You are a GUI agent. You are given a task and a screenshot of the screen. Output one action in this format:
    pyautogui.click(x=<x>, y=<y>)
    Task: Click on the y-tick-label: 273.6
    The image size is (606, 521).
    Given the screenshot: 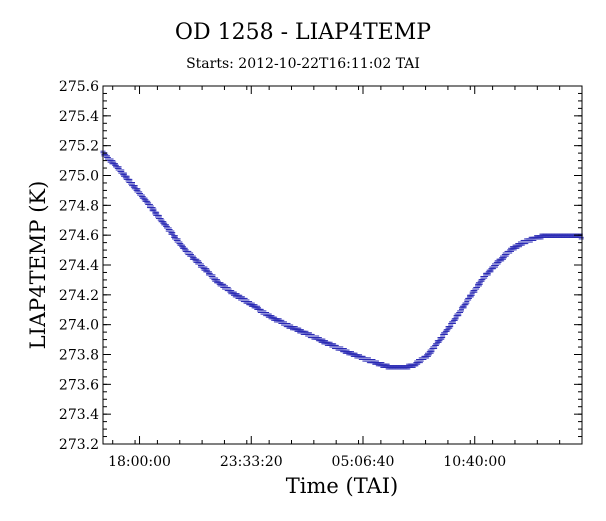 What is the action you would take?
    pyautogui.click(x=79, y=385)
    